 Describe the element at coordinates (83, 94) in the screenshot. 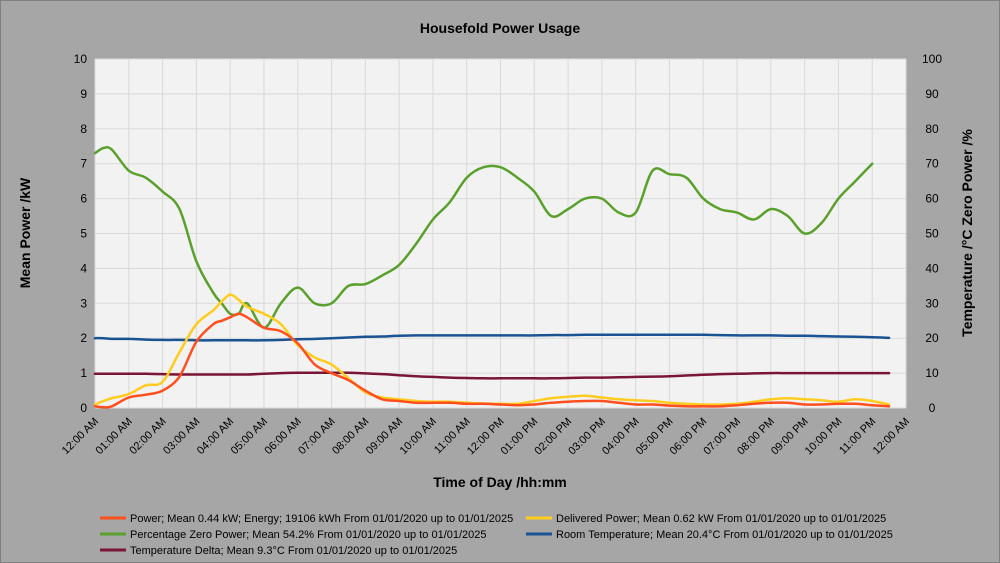

I see `y-tick-label: 9` at that location.